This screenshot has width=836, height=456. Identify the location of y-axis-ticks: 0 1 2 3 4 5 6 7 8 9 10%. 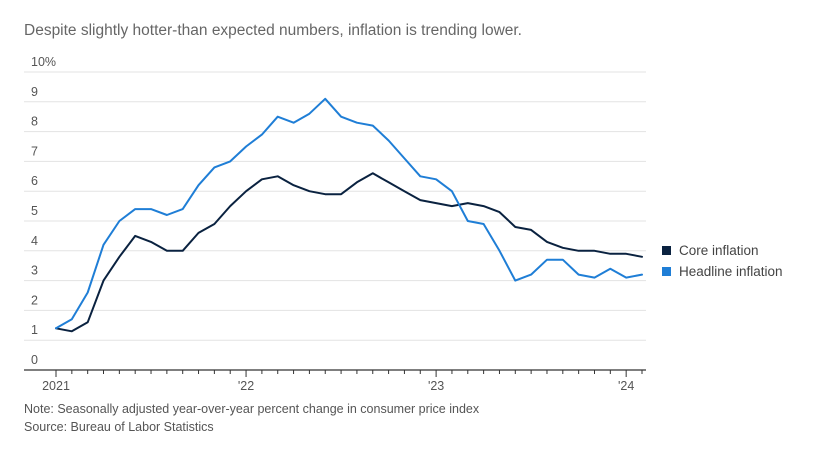
(43, 211).